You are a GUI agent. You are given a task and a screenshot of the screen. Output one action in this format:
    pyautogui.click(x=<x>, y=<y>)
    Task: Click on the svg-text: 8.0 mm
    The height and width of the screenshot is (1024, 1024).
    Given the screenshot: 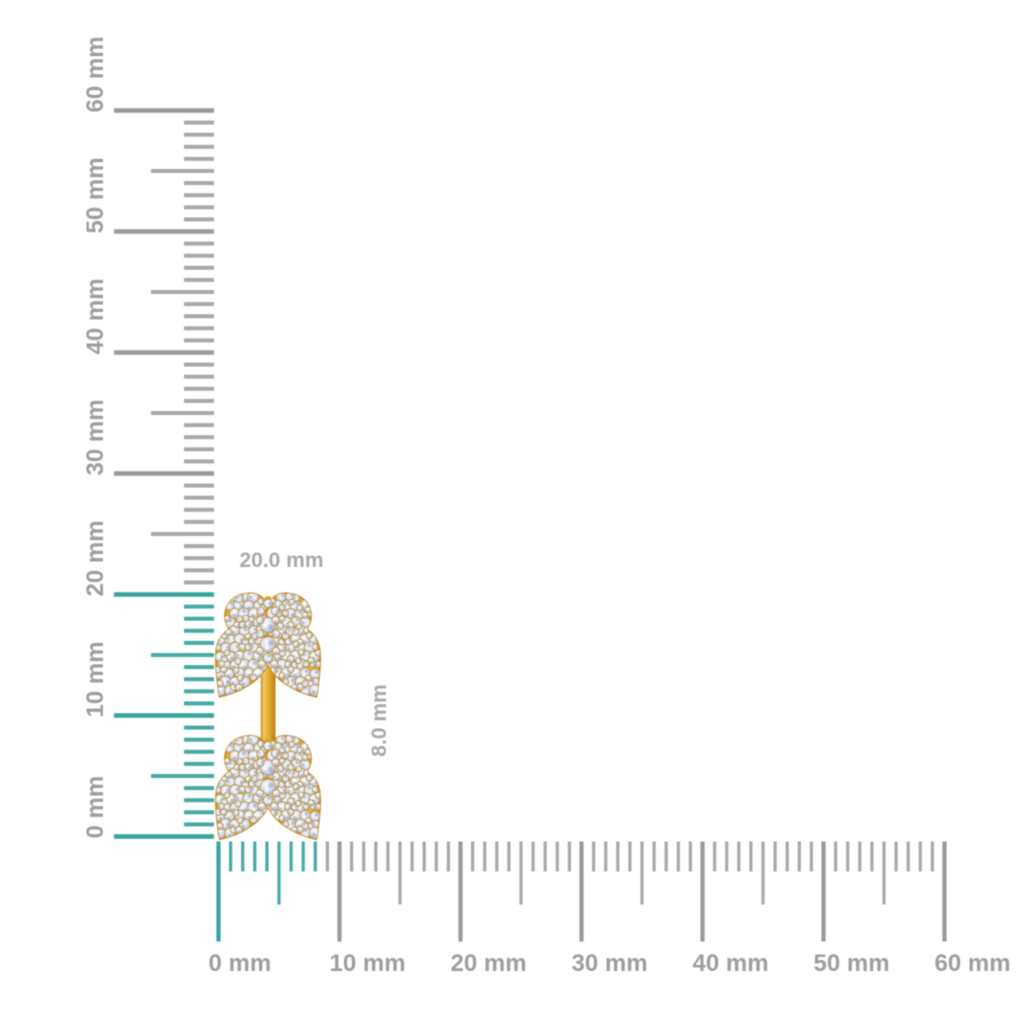 What is the action you would take?
    pyautogui.click(x=379, y=720)
    